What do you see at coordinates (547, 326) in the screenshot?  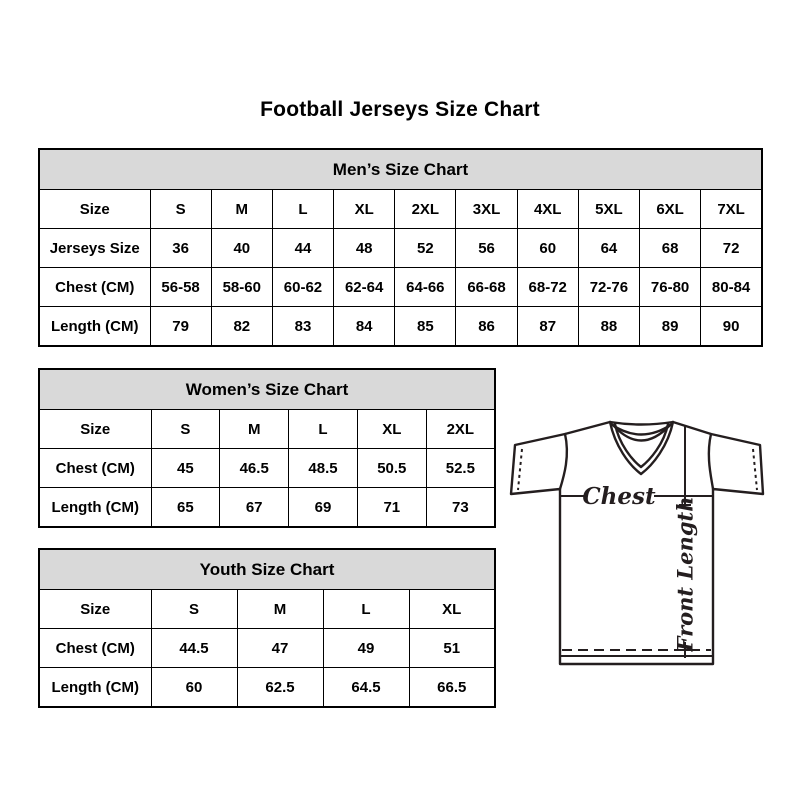 I see `value-cell: 87` at bounding box center [547, 326].